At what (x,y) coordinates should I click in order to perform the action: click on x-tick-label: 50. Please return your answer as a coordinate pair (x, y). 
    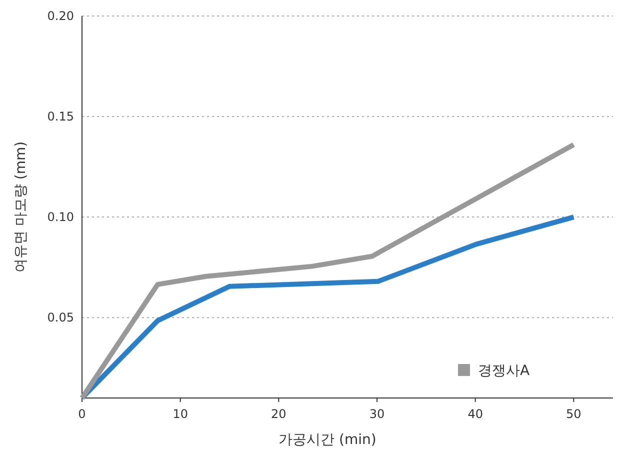
    Looking at the image, I should click on (574, 414).